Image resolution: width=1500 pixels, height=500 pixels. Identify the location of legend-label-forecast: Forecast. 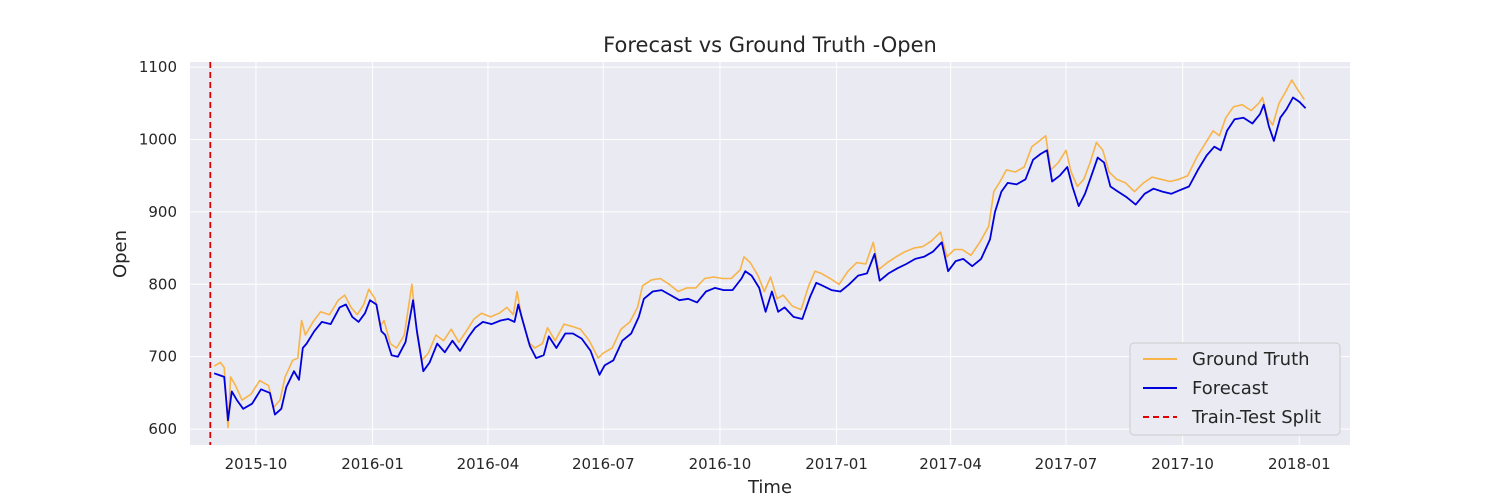
(1230, 388).